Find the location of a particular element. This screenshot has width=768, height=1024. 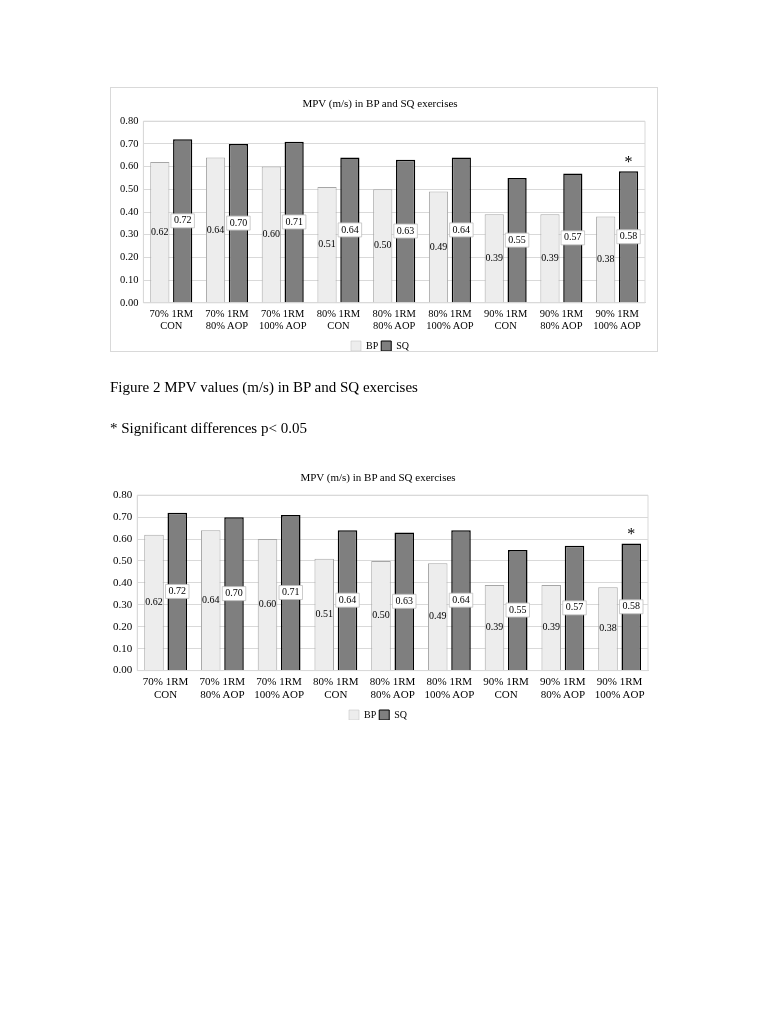

text: * Significant differences p< 0.05 is located at coordinates (209, 428).